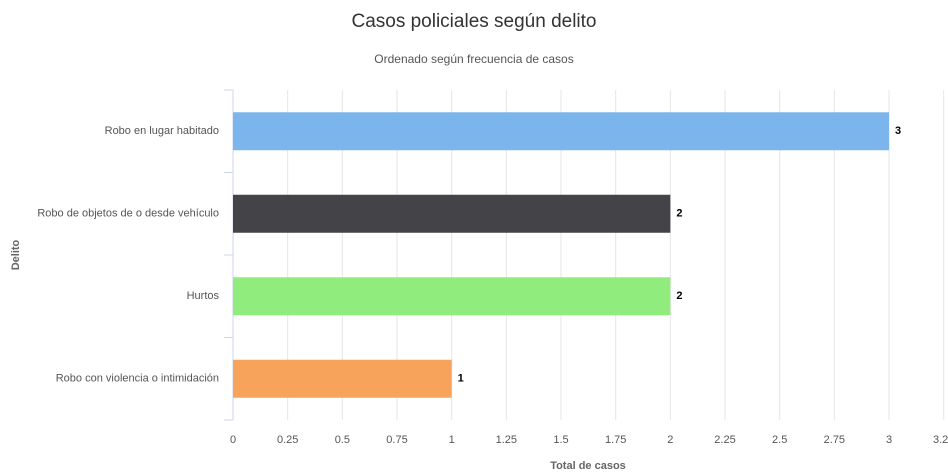  Describe the element at coordinates (560, 440) in the screenshot. I see `x-tick-label: 1.5` at that location.